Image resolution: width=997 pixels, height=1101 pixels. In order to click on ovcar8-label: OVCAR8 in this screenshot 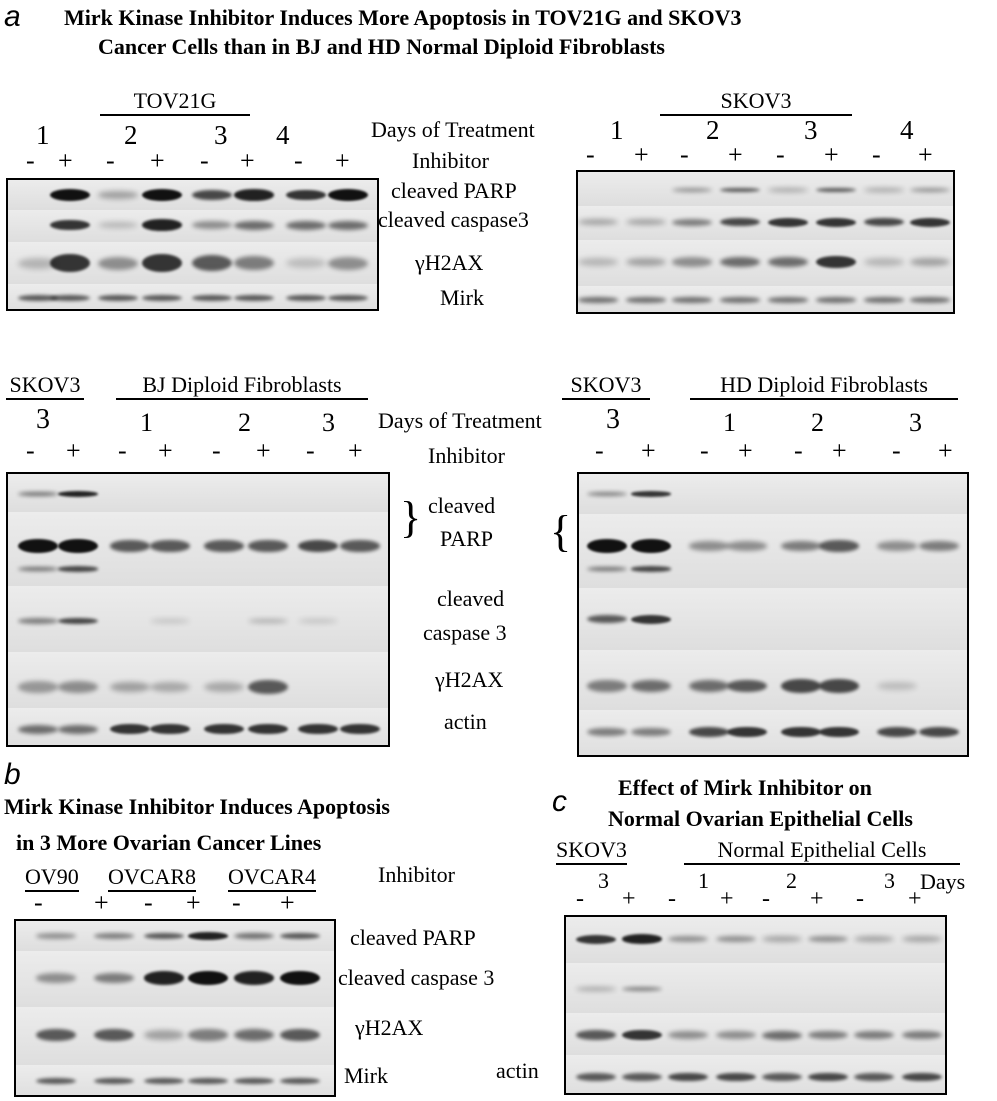, I will do `click(152, 878)`.